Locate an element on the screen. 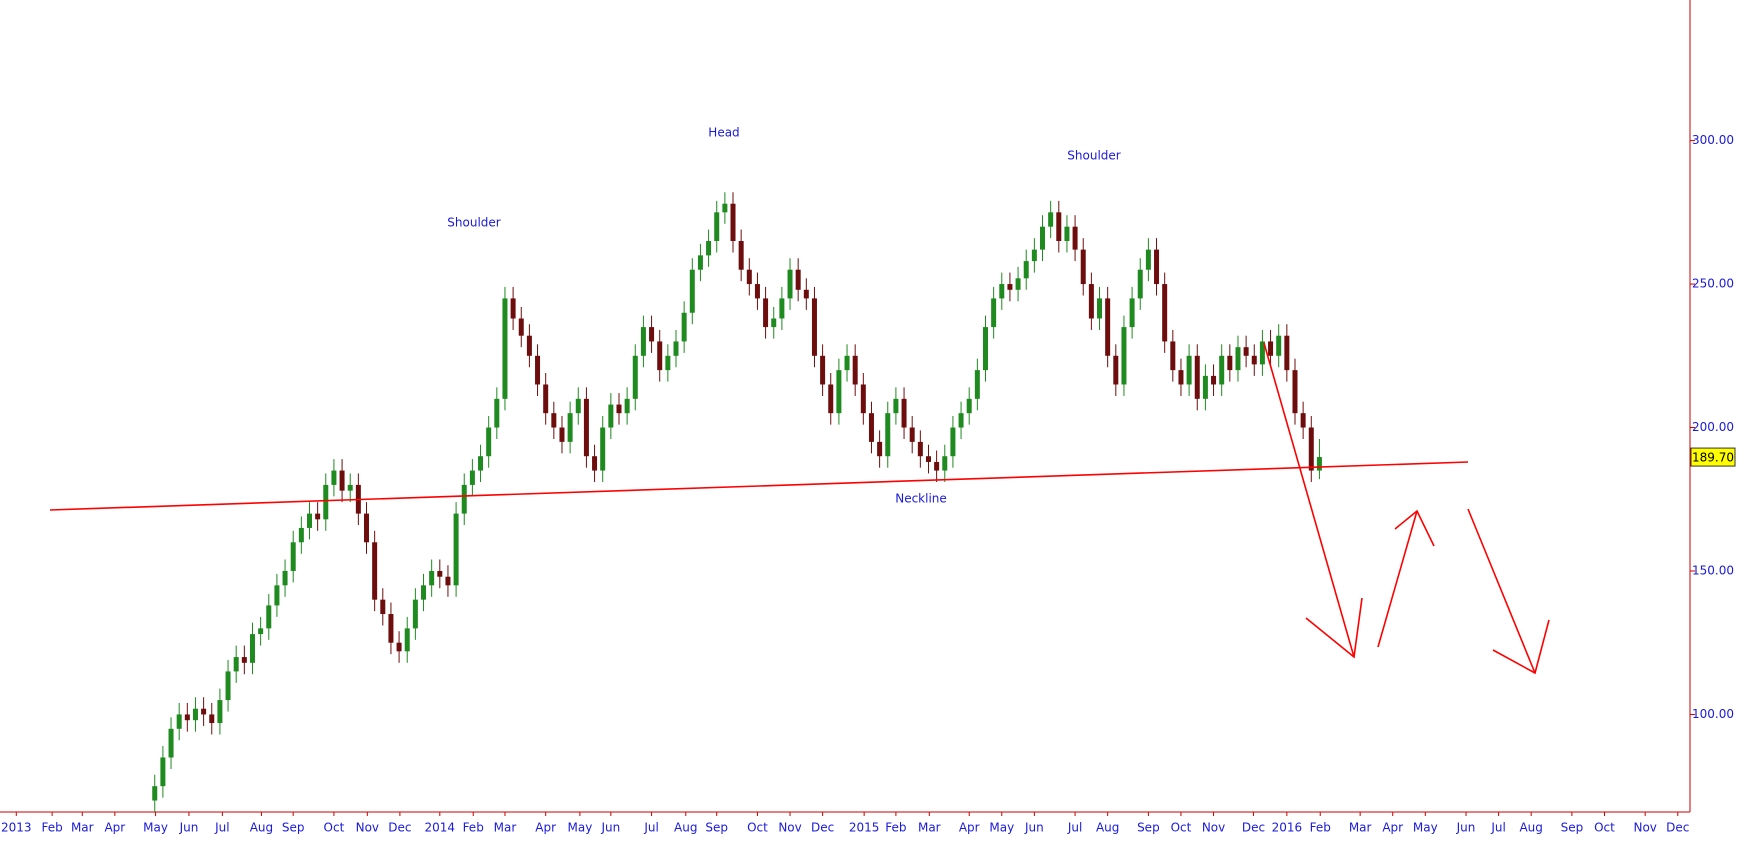  y-tick-label: 250.00 is located at coordinates (1713, 284).